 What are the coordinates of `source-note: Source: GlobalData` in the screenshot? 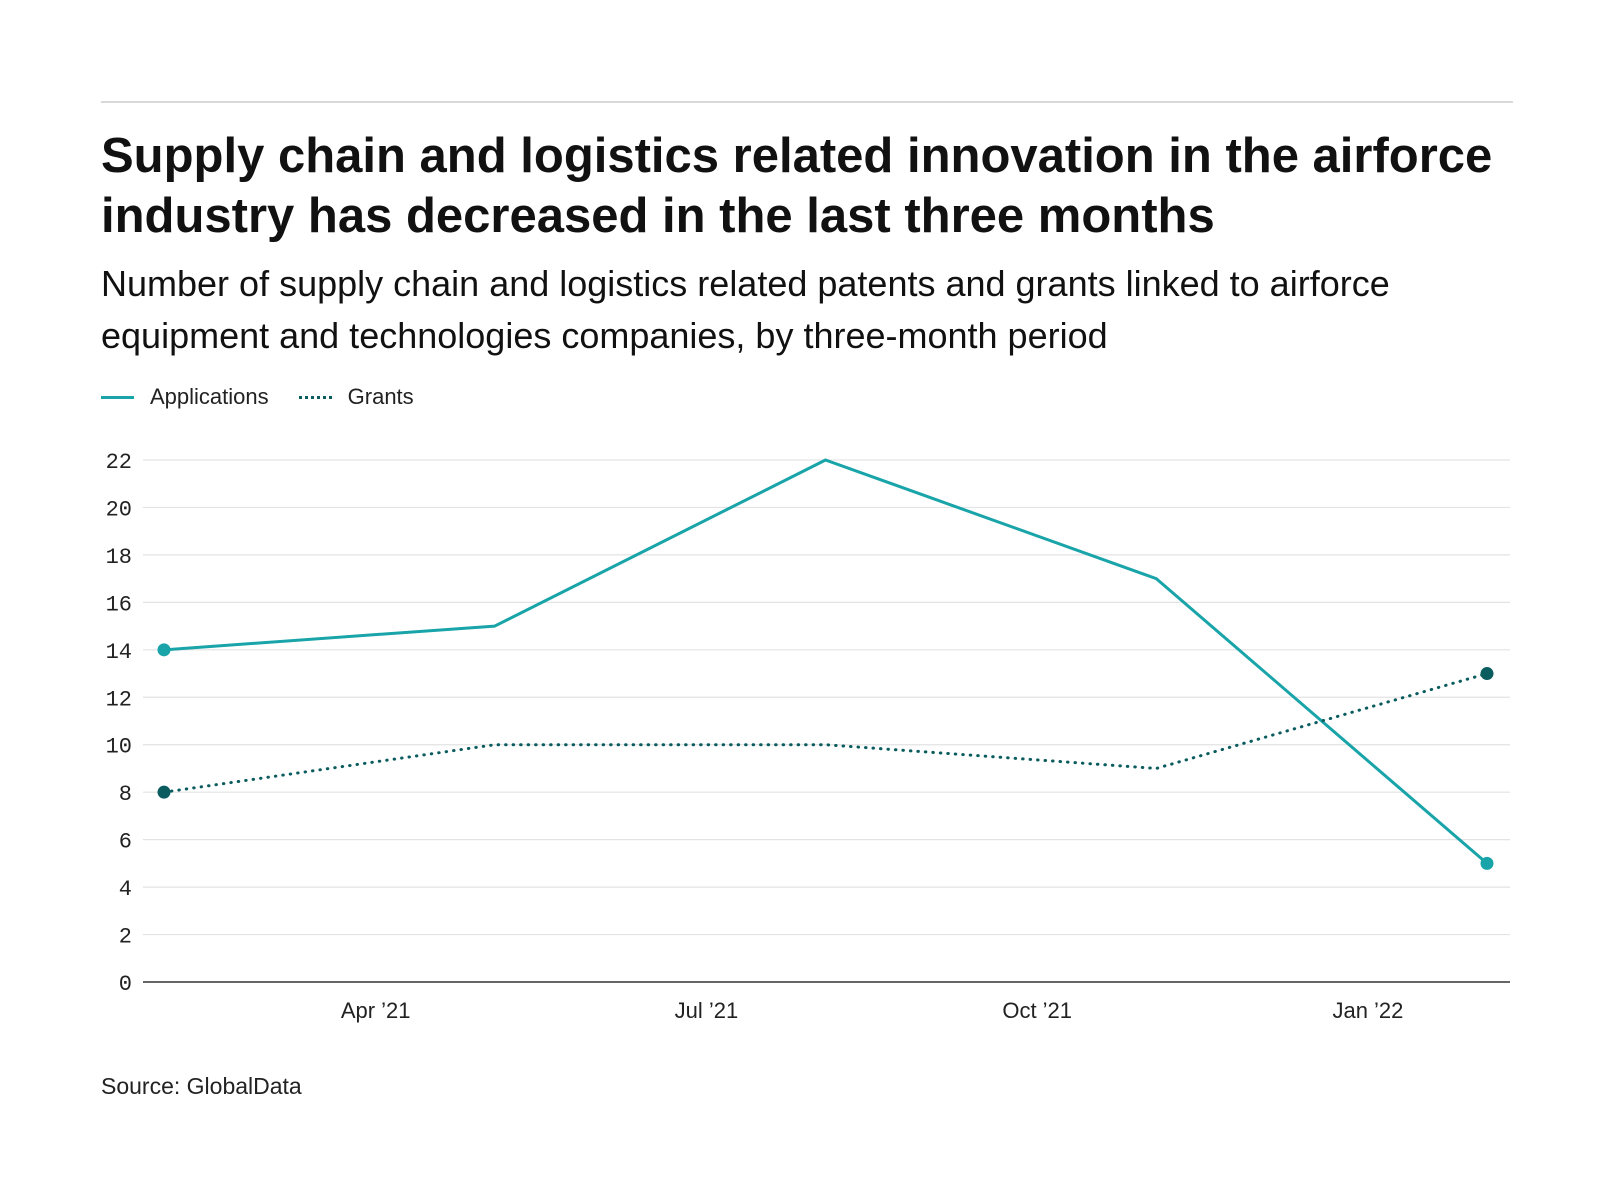 It's located at (201, 1086).